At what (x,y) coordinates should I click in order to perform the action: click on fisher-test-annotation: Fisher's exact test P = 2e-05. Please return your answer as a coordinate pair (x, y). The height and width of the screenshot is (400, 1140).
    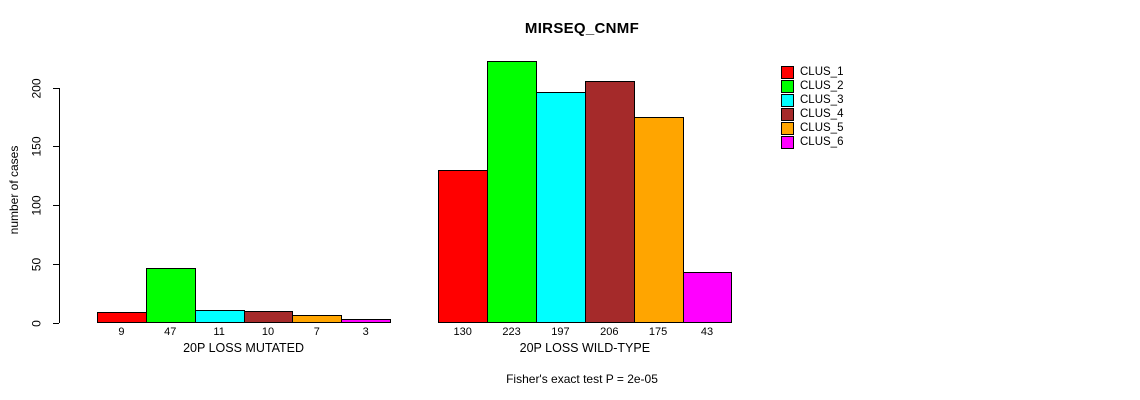
    Looking at the image, I should click on (582, 379).